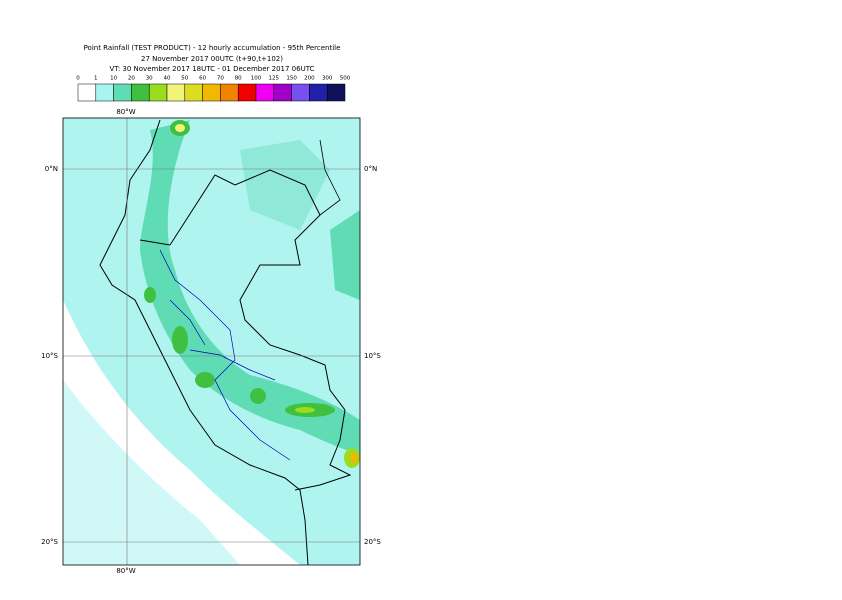 Image resolution: width=842 pixels, height=600 pixels. Describe the element at coordinates (345, 79) in the screenshot. I see `legend-label: 500` at that location.